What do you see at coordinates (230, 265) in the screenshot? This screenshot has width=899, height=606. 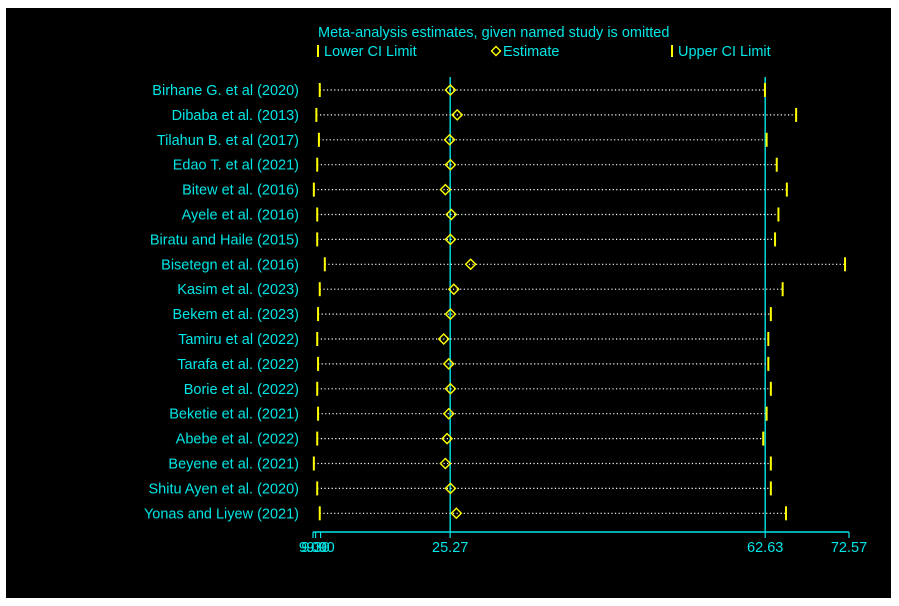 I see `study-label: Bisetegn et al. (2016)` at bounding box center [230, 265].